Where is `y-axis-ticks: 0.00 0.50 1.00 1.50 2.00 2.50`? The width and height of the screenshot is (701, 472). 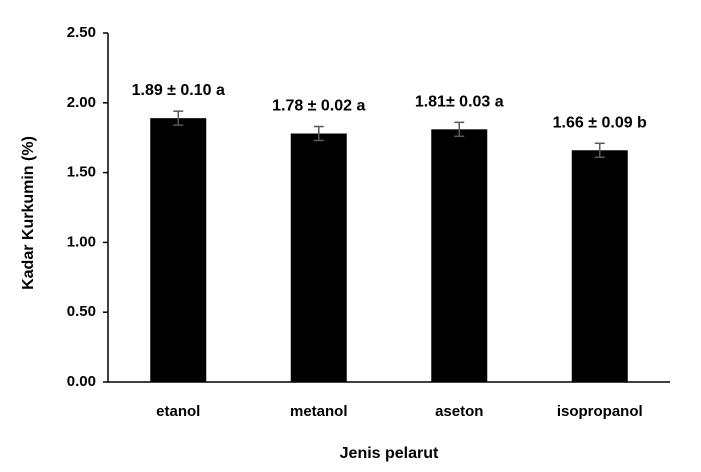 y-axis-ticks: 0.00 0.50 1.00 1.50 2.00 2.50 is located at coordinates (87, 207).